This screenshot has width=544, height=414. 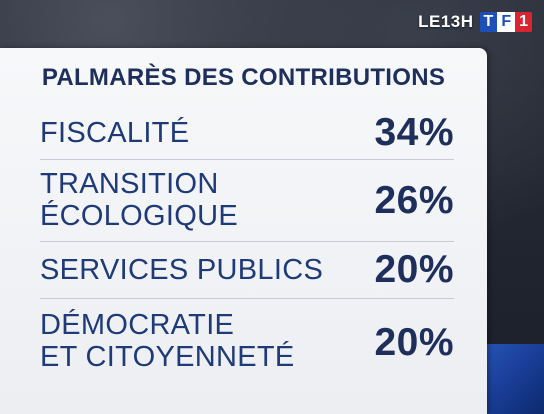 I want to click on contribution-label: FISCALITÉ, so click(x=115, y=133).